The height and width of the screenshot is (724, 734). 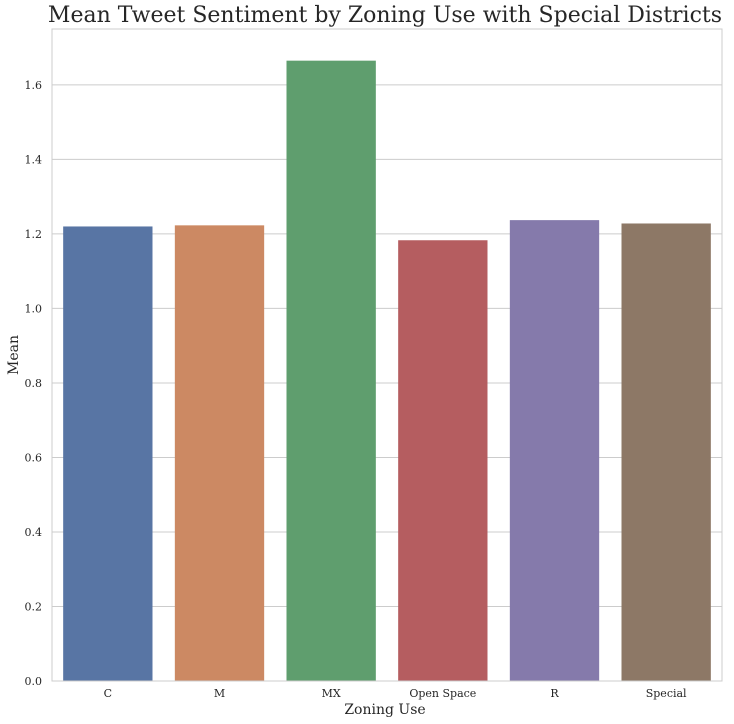 I want to click on y-tick-label: 1.2, so click(x=34, y=234).